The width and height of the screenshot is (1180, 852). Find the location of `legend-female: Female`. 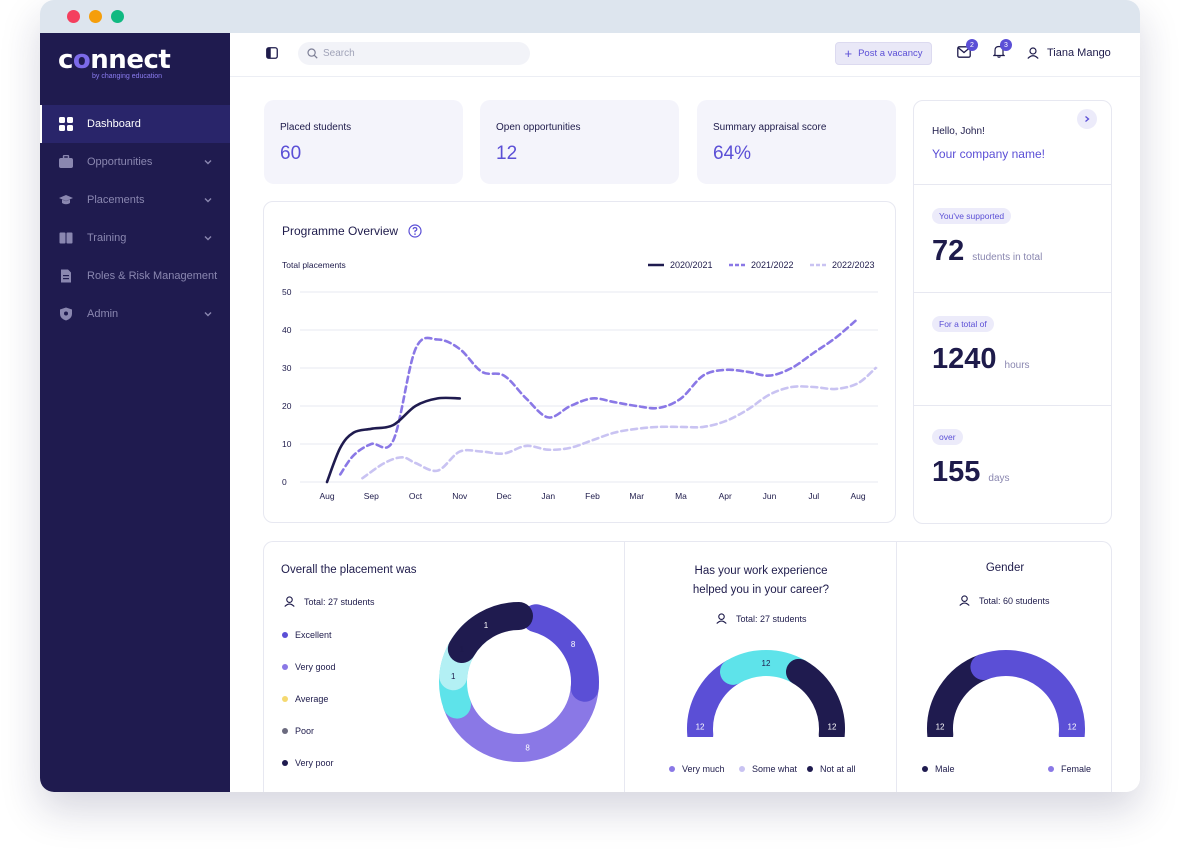

legend-female: Female is located at coordinates (1069, 769).